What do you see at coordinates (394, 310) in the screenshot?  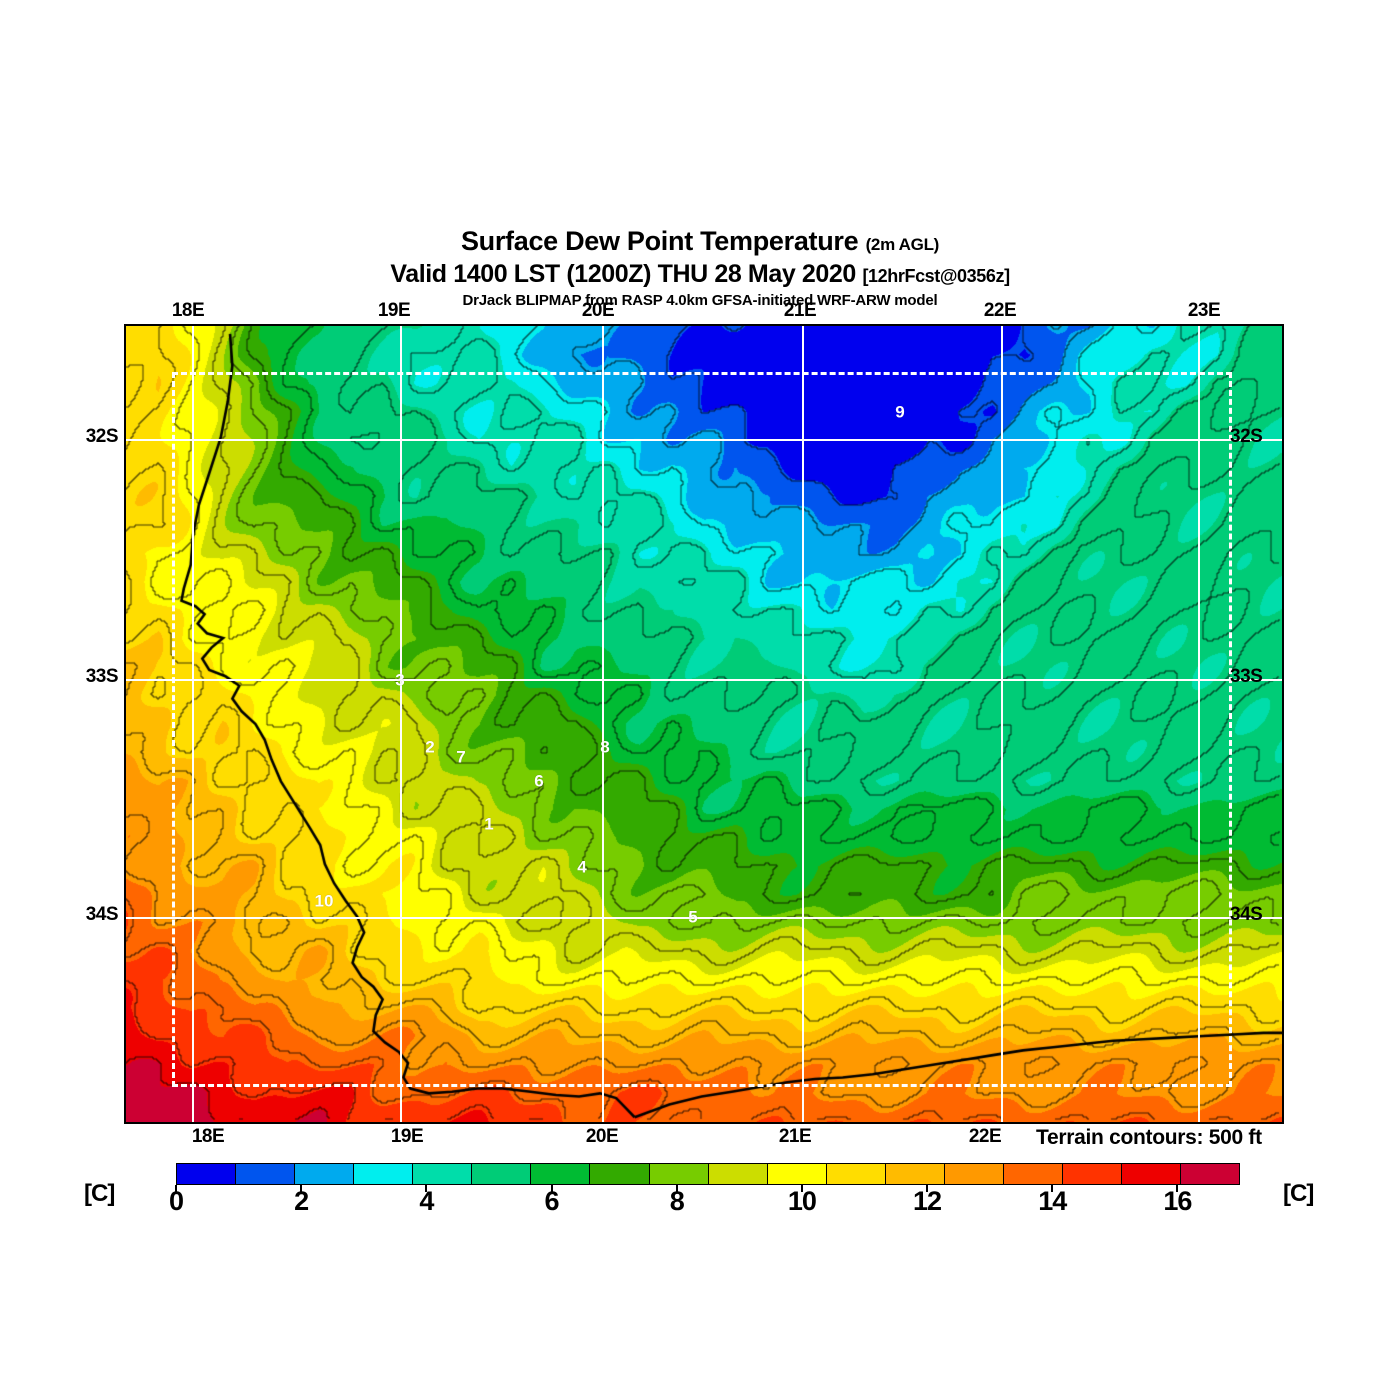 I see `axis-label-lon-top: 19E` at bounding box center [394, 310].